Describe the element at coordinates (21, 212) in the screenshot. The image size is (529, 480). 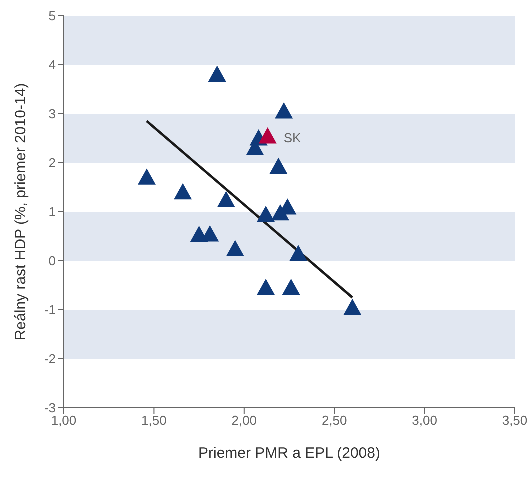
I see `y-axis-title: Reálny rast HDP (%, priemer 2010-14)` at that location.